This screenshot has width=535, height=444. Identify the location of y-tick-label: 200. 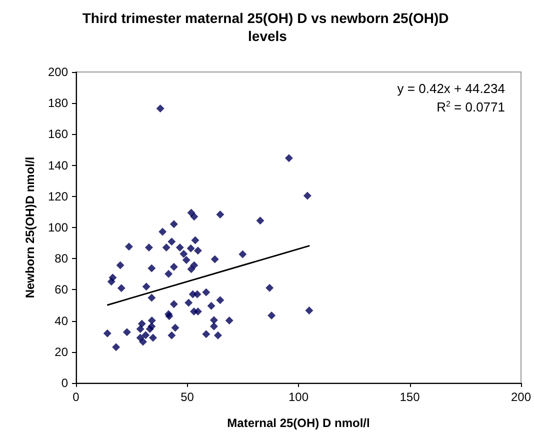
(58, 72).